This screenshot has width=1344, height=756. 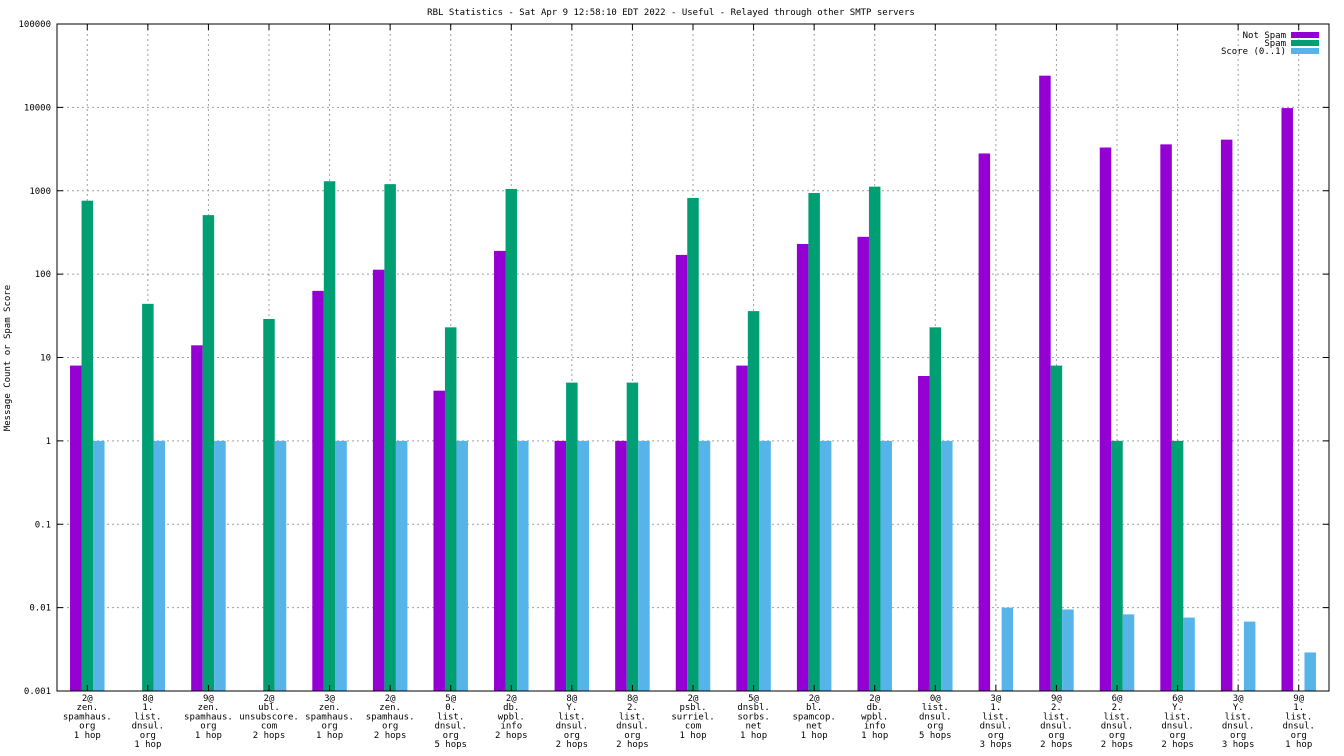 I want to click on x-tick-label: 2@ zen. spamhaus. org 2 hops, so click(x=390, y=717).